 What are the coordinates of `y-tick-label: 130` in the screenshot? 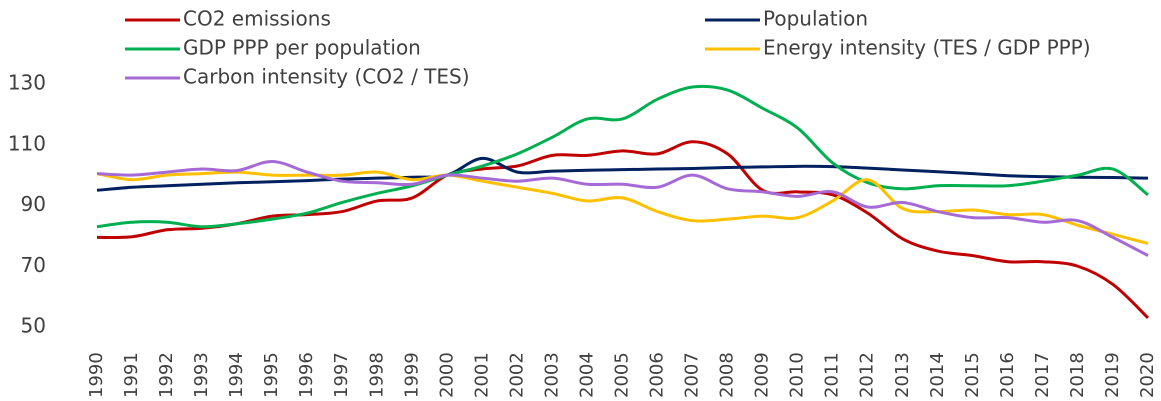 It's located at (27, 83).